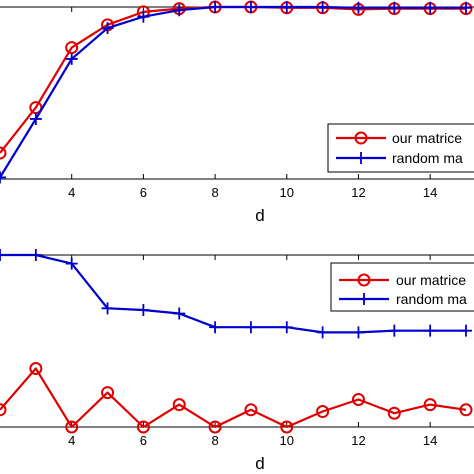 The width and height of the screenshot is (474, 474). What do you see at coordinates (259, 463) in the screenshot?
I see `bottom-plot-xlabel: d` at bounding box center [259, 463].